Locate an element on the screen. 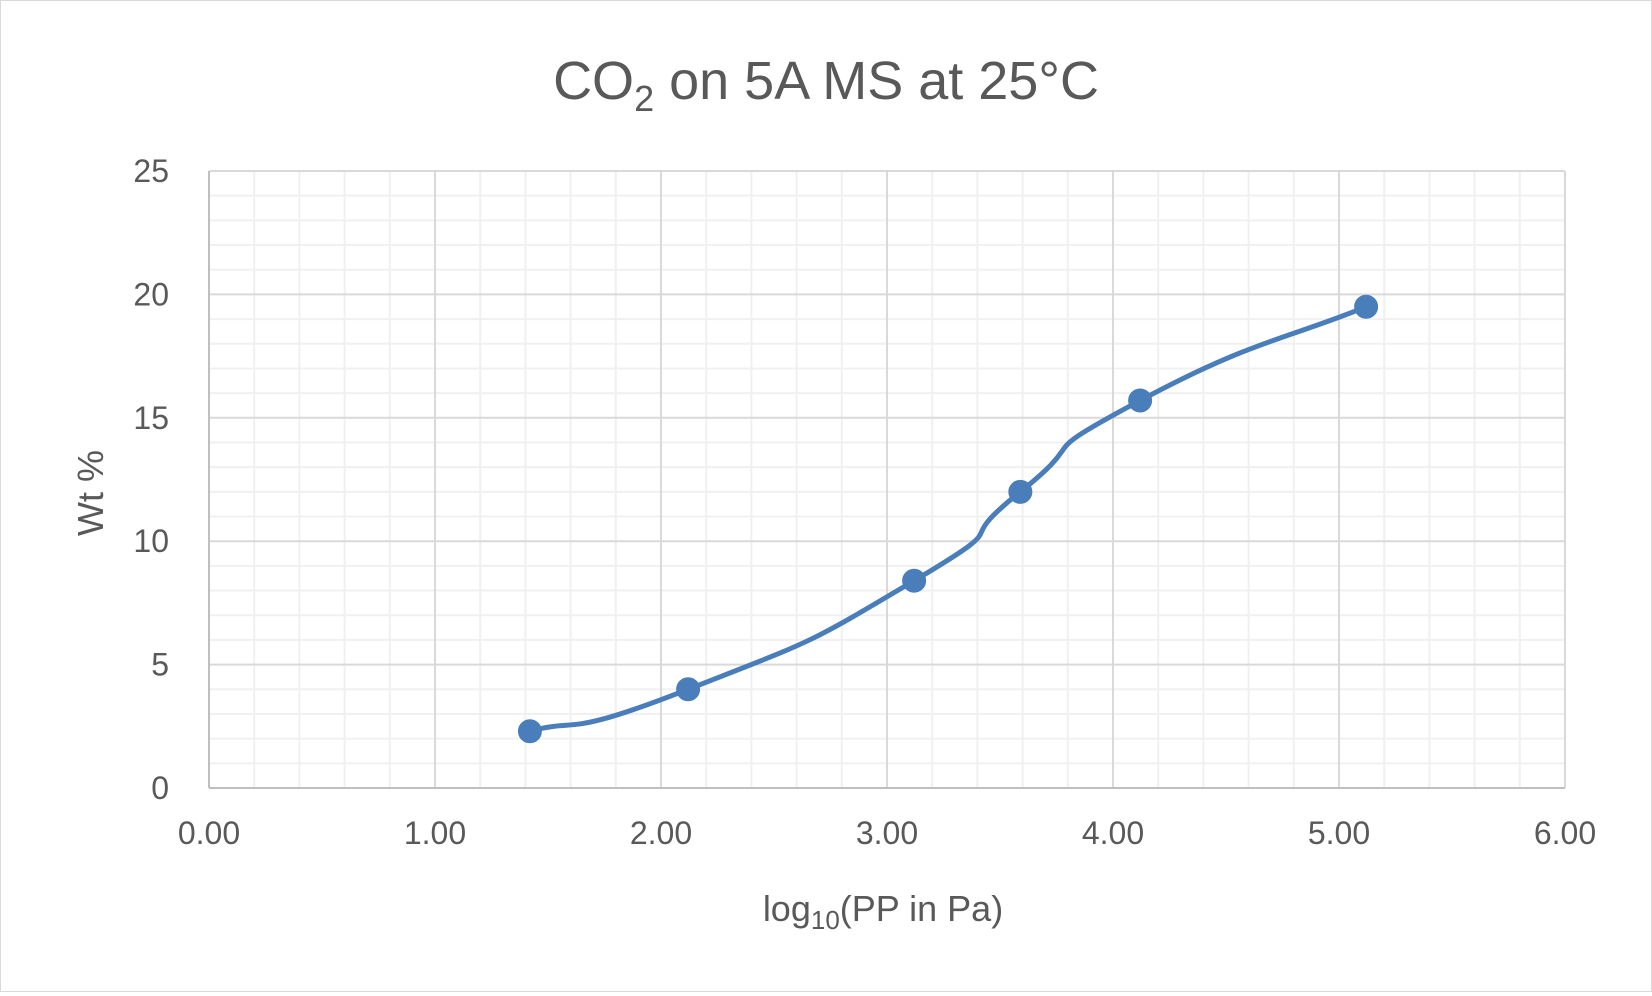 The height and width of the screenshot is (996, 1652). chart-title: CO2 on 5A MS at 25°C is located at coordinates (826, 85).